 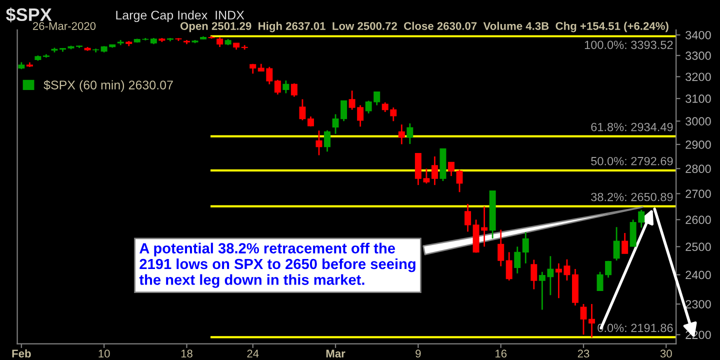 What do you see at coordinates (698, 247) in the screenshot?
I see `y-tick-label: 2500` at bounding box center [698, 247].